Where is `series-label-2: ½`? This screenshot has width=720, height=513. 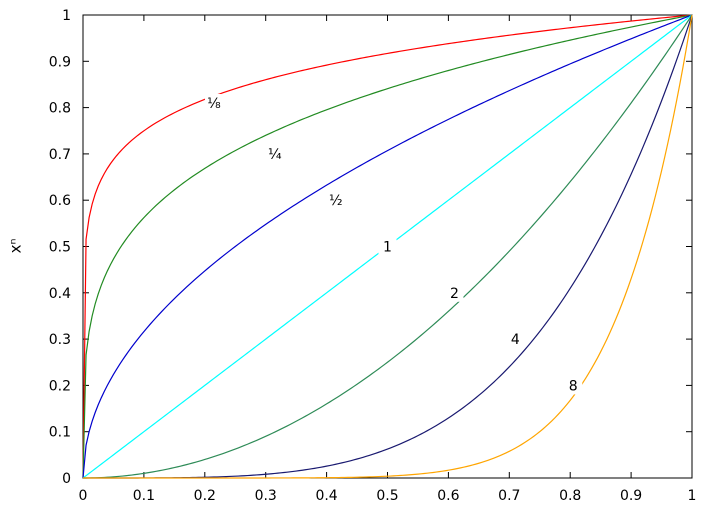
series-label-2: ½ is located at coordinates (336, 201).